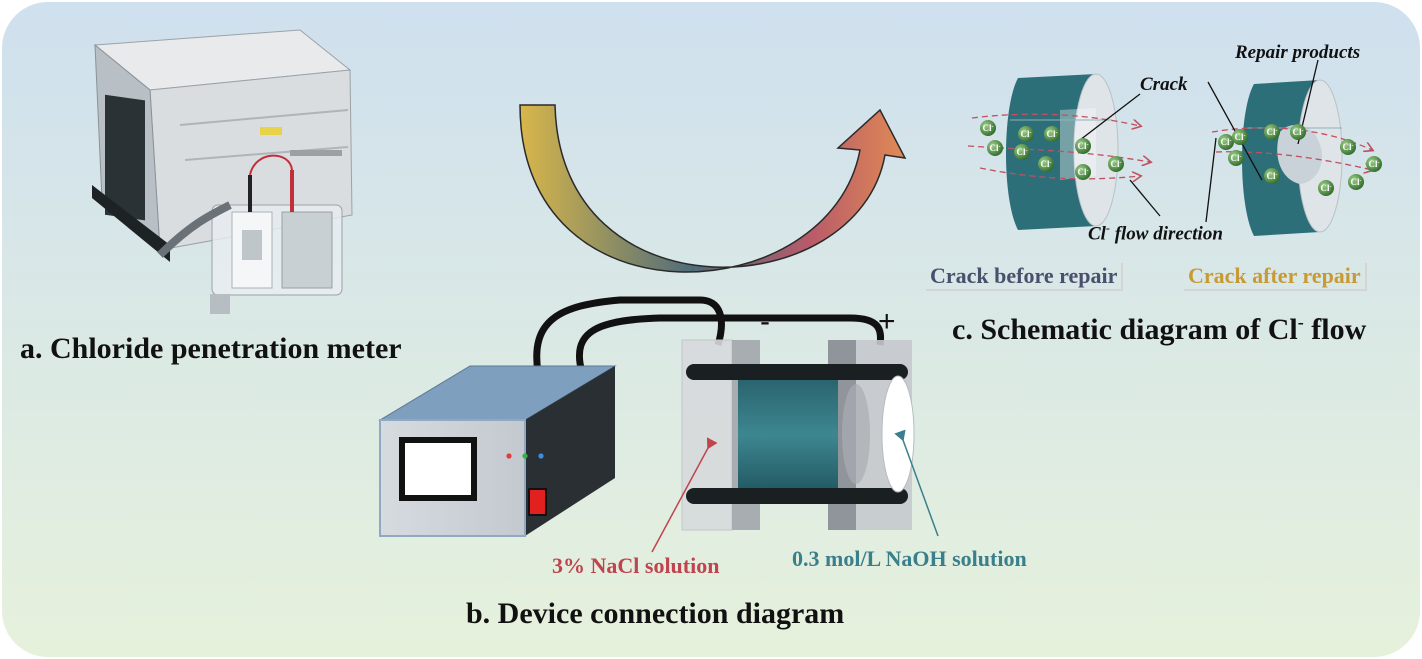 The image size is (1422, 659). Describe the element at coordinates (765, 321) in the screenshot. I see `negative-terminal-sign: -` at that location.